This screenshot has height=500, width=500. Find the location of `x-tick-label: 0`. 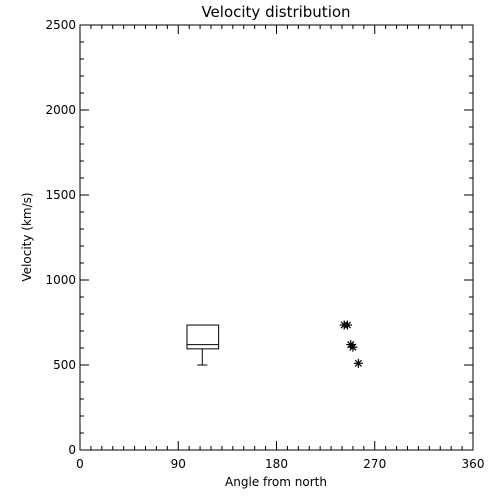

x-tick-label: 0 is located at coordinates (80, 464).